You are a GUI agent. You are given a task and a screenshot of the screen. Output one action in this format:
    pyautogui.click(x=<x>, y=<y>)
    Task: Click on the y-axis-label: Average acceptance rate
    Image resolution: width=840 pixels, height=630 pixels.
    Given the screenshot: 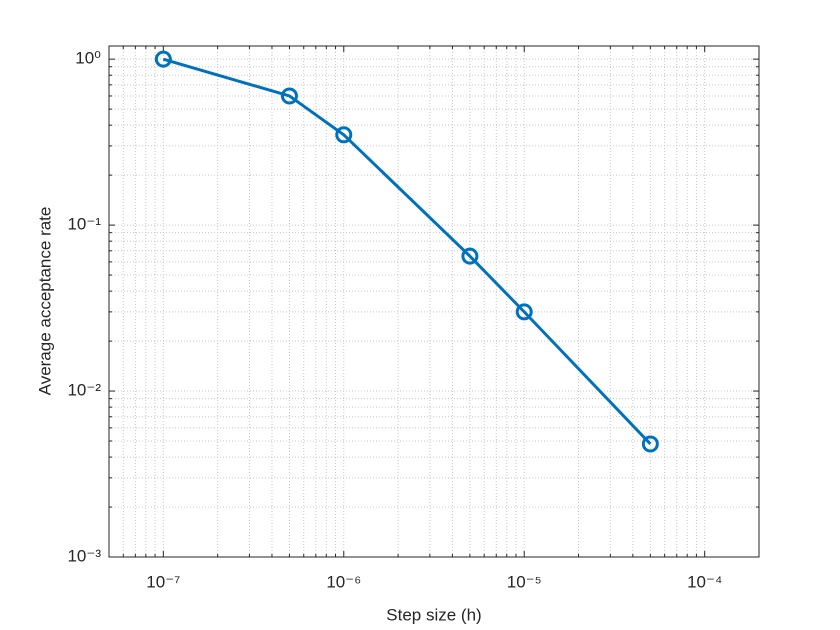 What is the action you would take?
    pyautogui.click(x=44, y=301)
    